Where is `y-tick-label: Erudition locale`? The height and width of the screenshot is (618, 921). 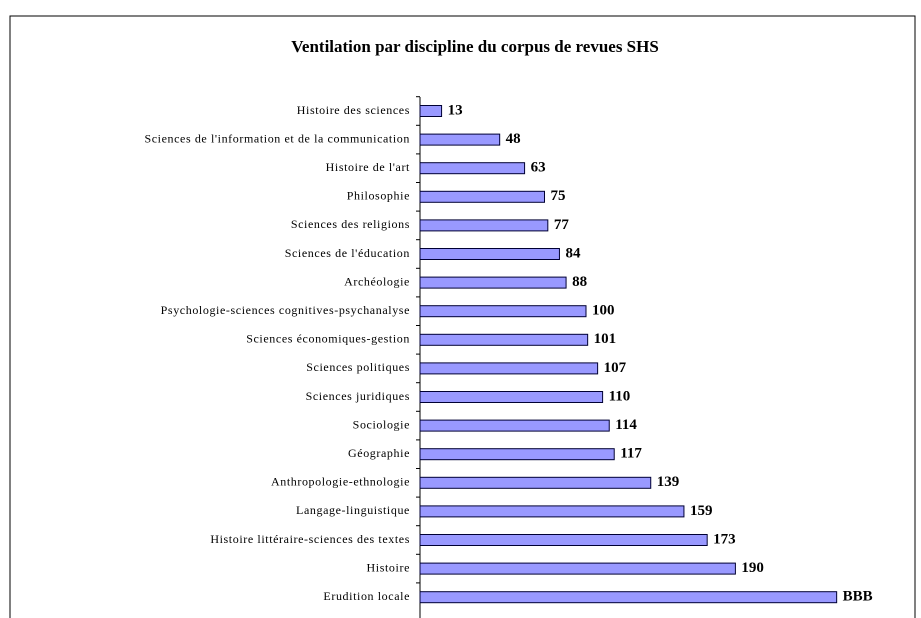 y-tick-label: Erudition locale is located at coordinates (366, 596).